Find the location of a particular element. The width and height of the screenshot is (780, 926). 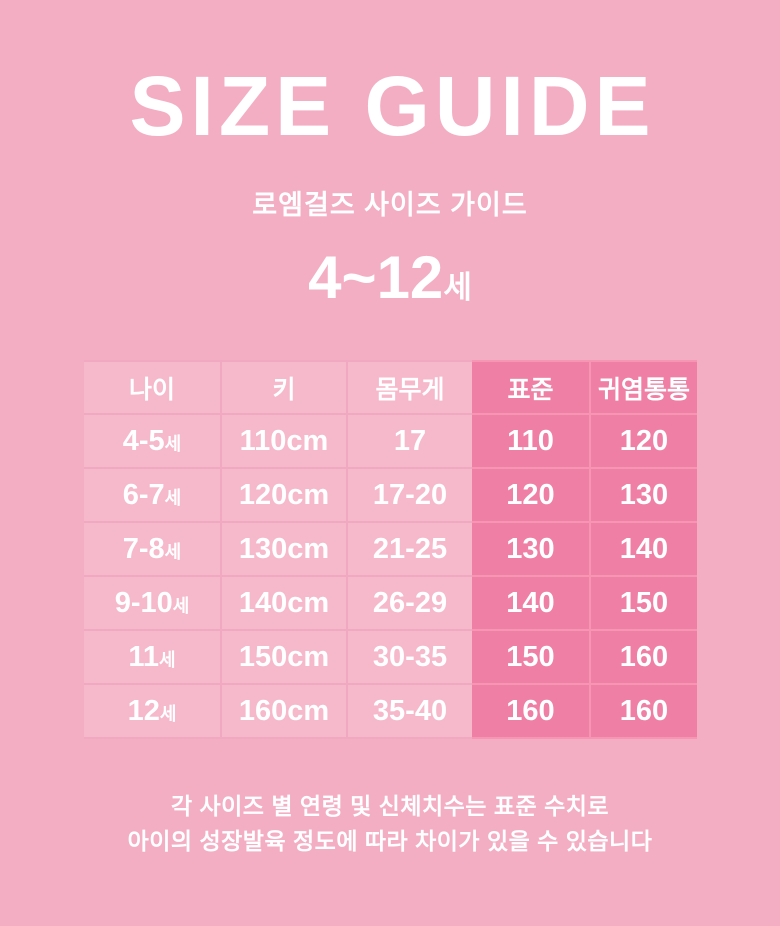

age-range-heading: 4~12세 is located at coordinates (390, 278).